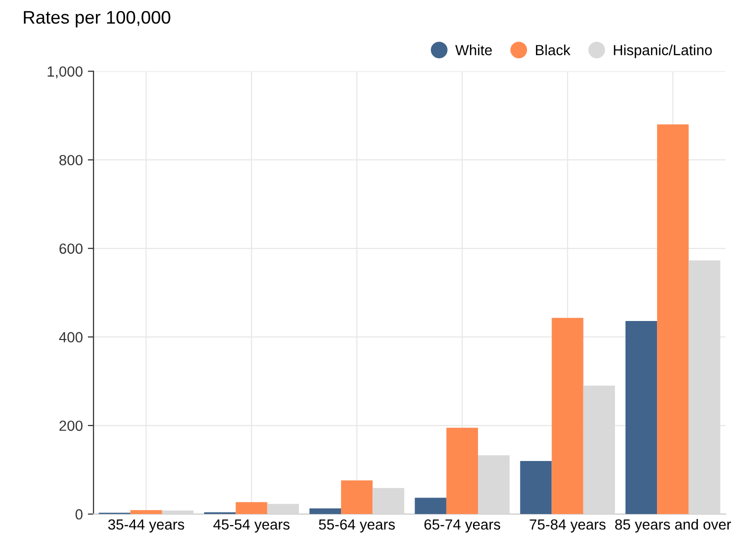 This screenshot has height=540, width=748. I want to click on legend-label: Hispanic/Latino, so click(663, 51).